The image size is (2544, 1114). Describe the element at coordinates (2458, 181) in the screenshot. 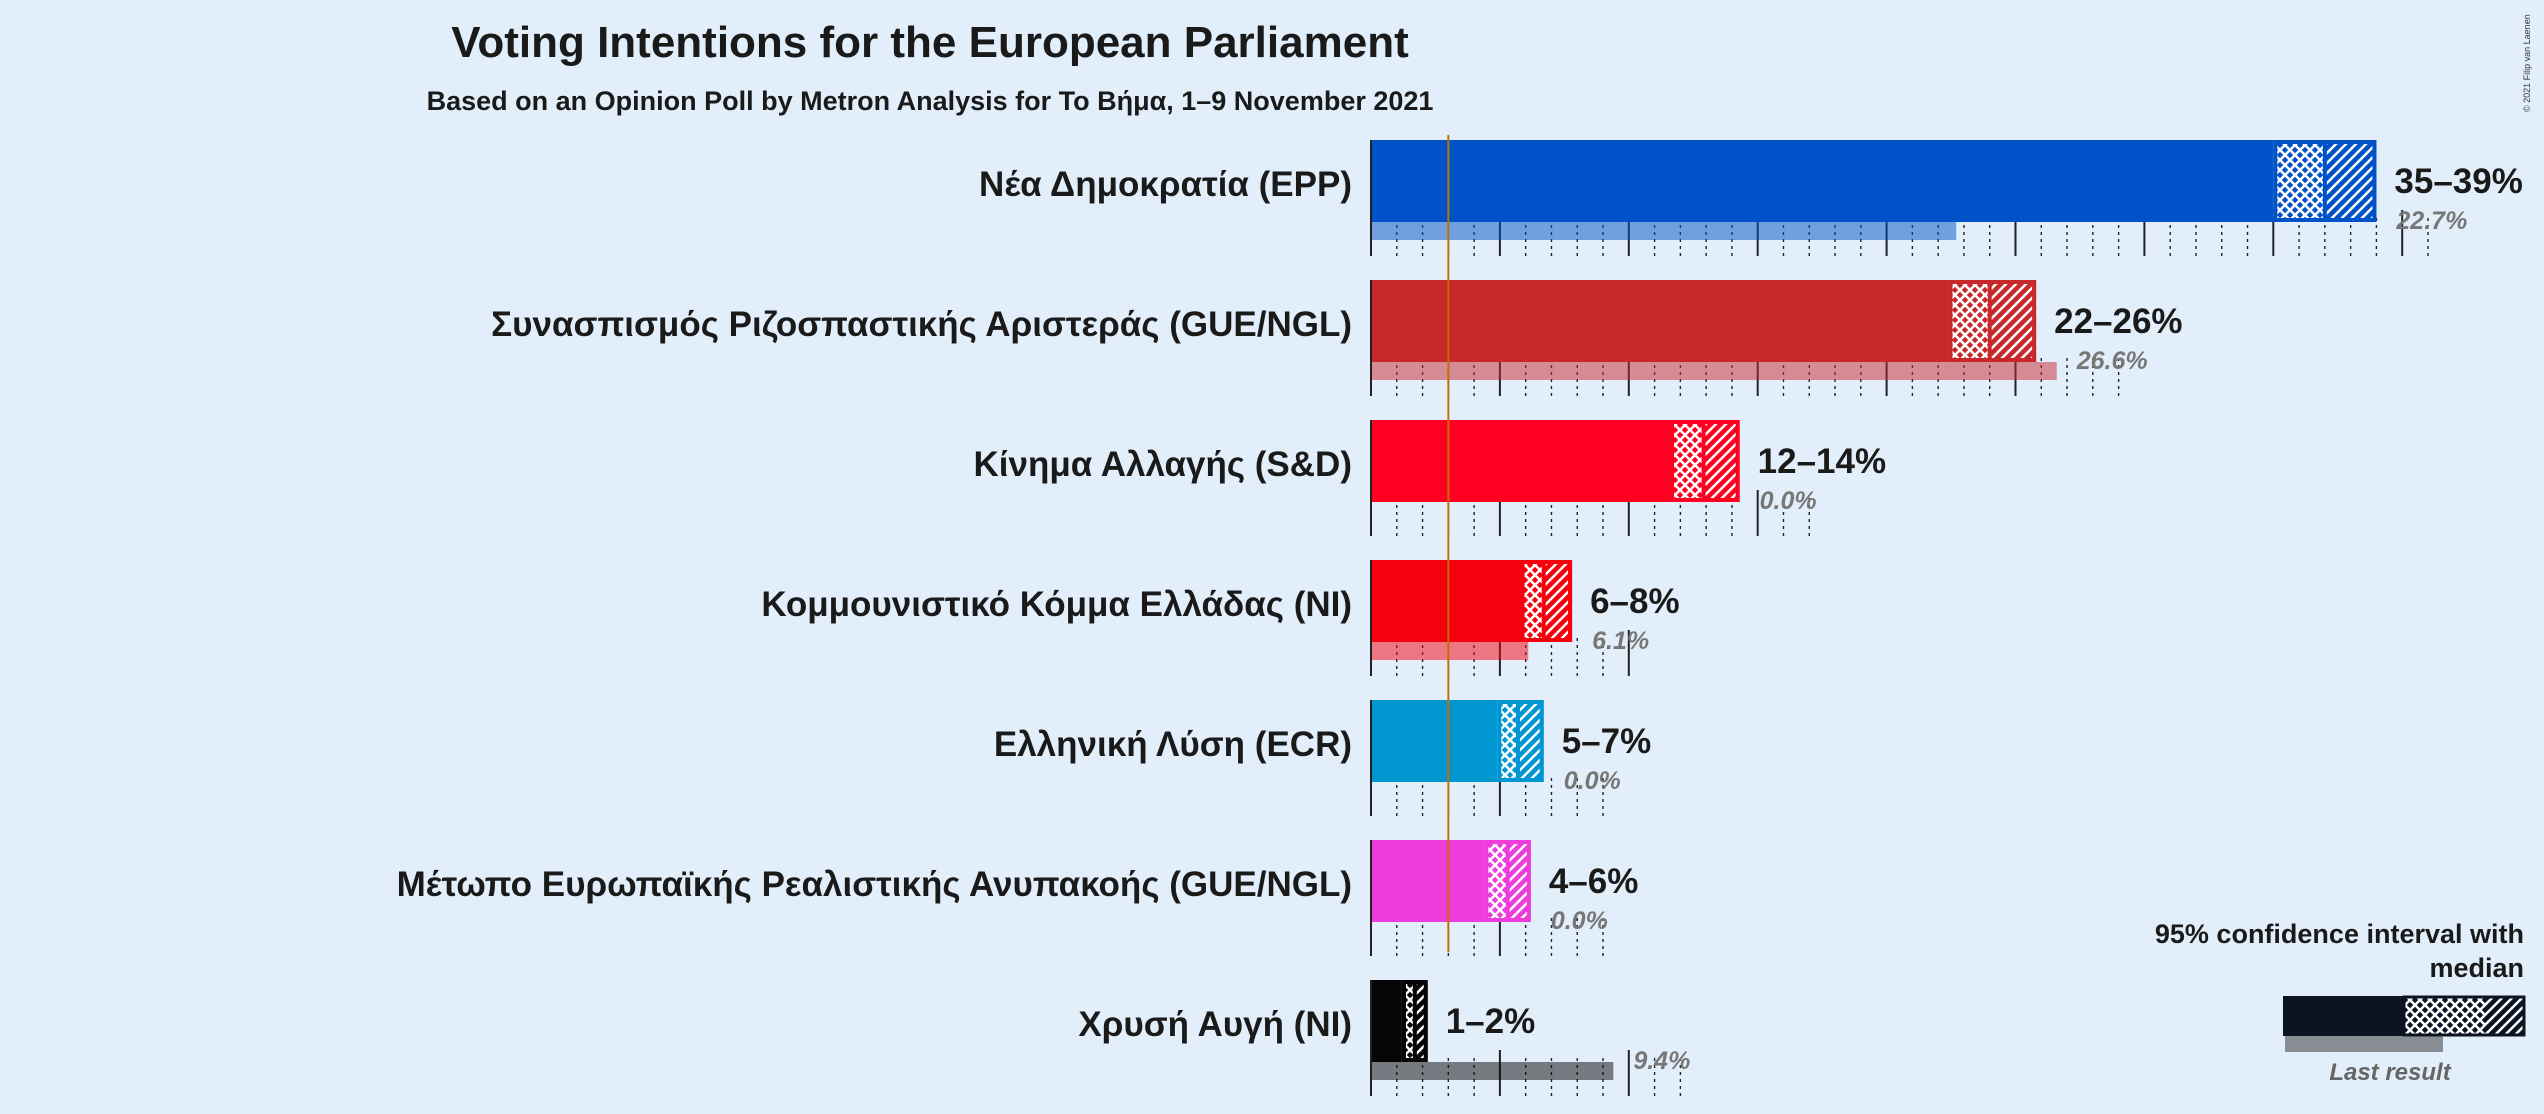

I see `range-label: 35–39%` at that location.